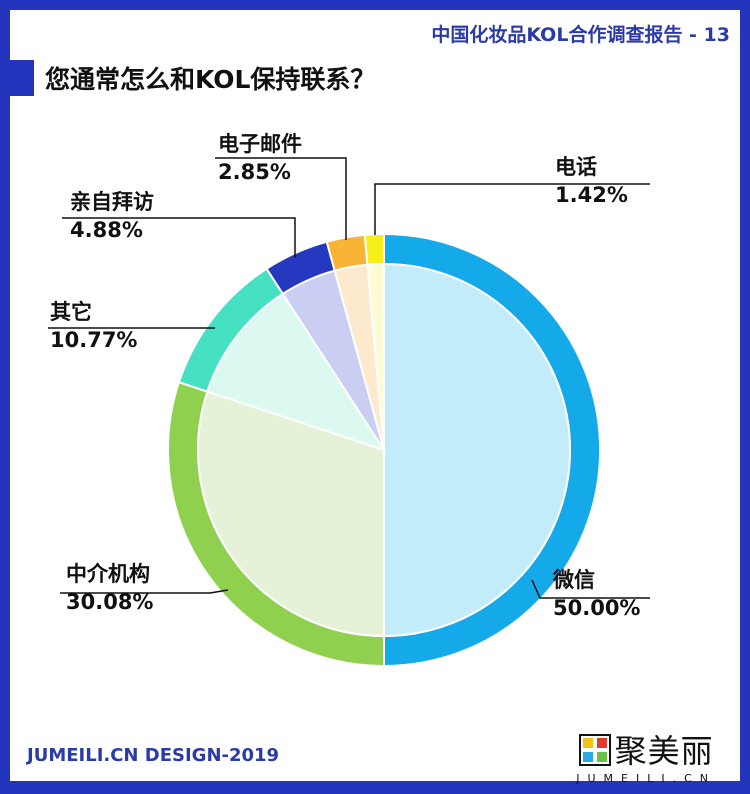 The height and width of the screenshot is (794, 750). I want to click on slice-label-1: 中介机构 30.08%, so click(109, 588).